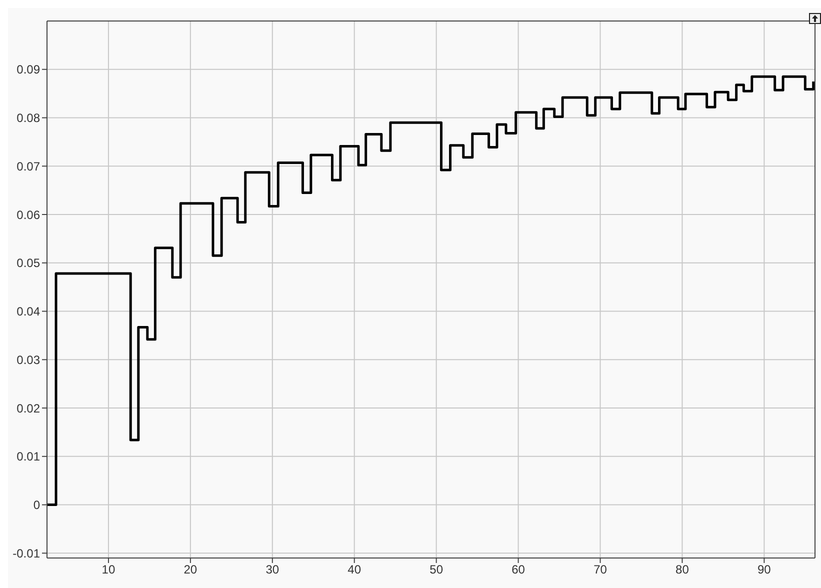  I want to click on y-tick-label: 0.08, so click(28, 118).